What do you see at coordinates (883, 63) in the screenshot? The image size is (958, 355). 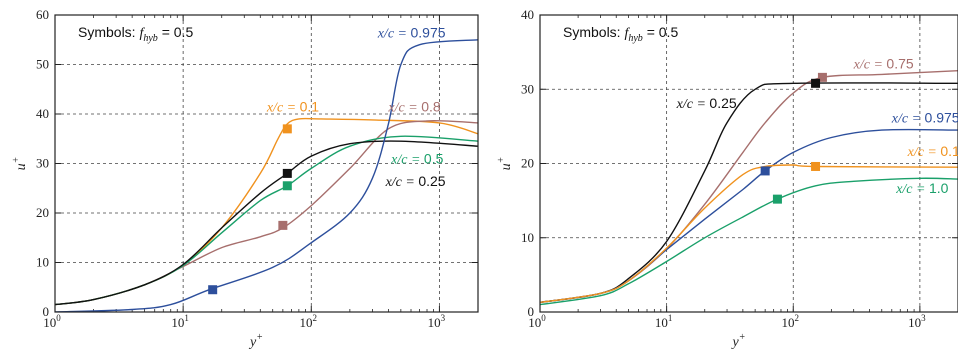 I see `series-label: x/c = 0.75` at bounding box center [883, 63].